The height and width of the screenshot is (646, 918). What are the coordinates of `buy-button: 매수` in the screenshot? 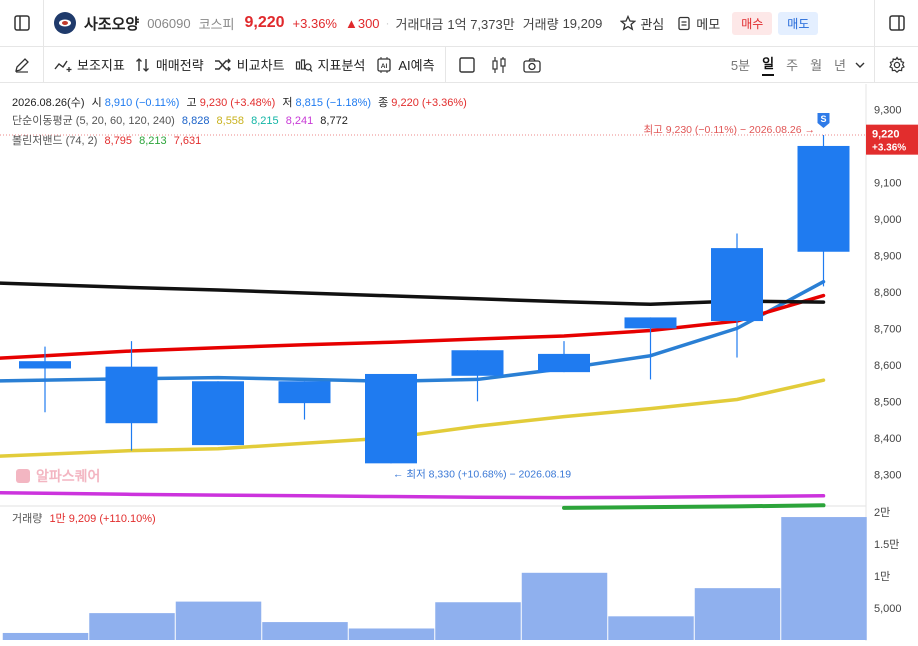 It's located at (752, 23).